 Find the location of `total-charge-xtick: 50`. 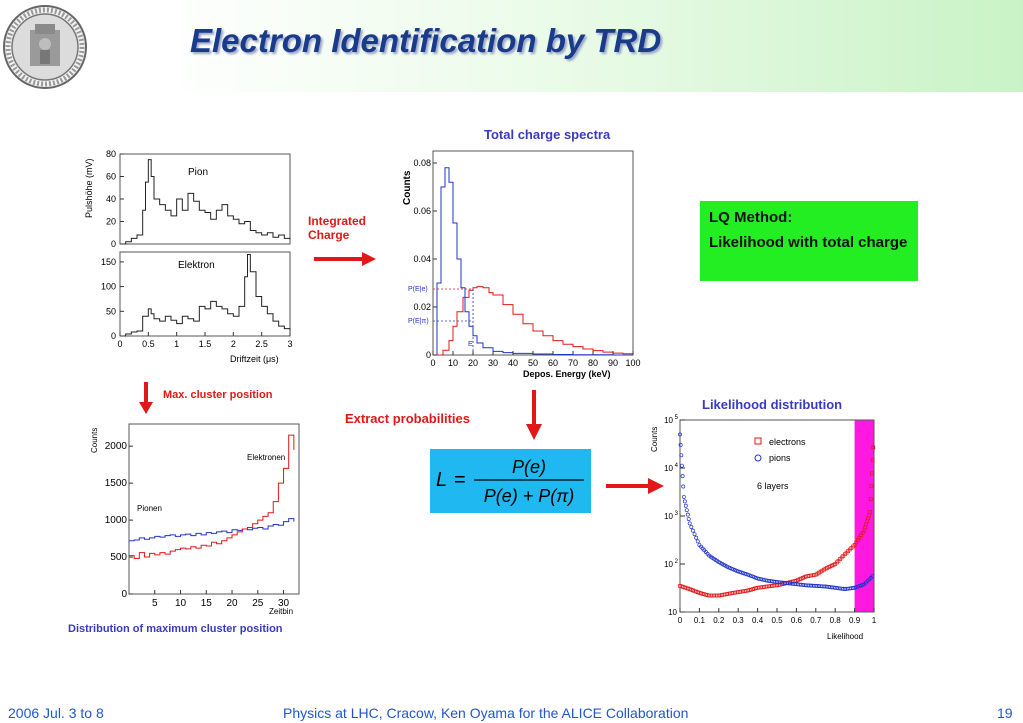

total-charge-xtick: 50 is located at coordinates (533, 363).